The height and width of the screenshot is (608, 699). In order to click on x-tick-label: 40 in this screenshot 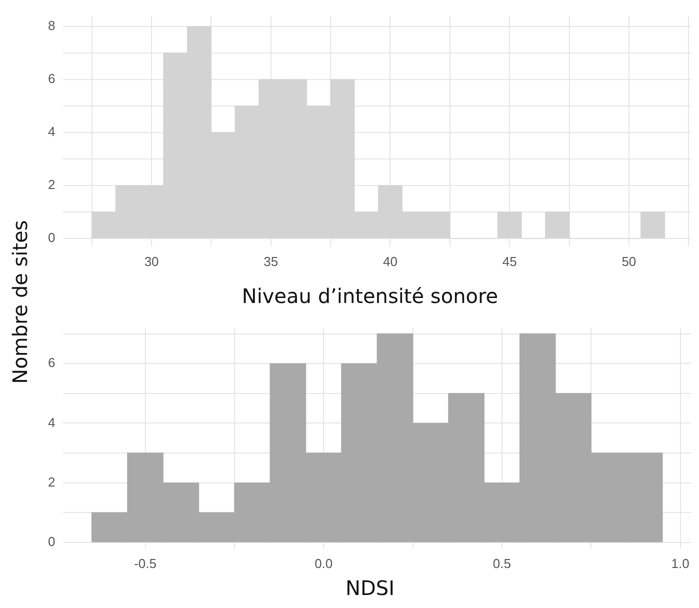, I will do `click(390, 261)`.